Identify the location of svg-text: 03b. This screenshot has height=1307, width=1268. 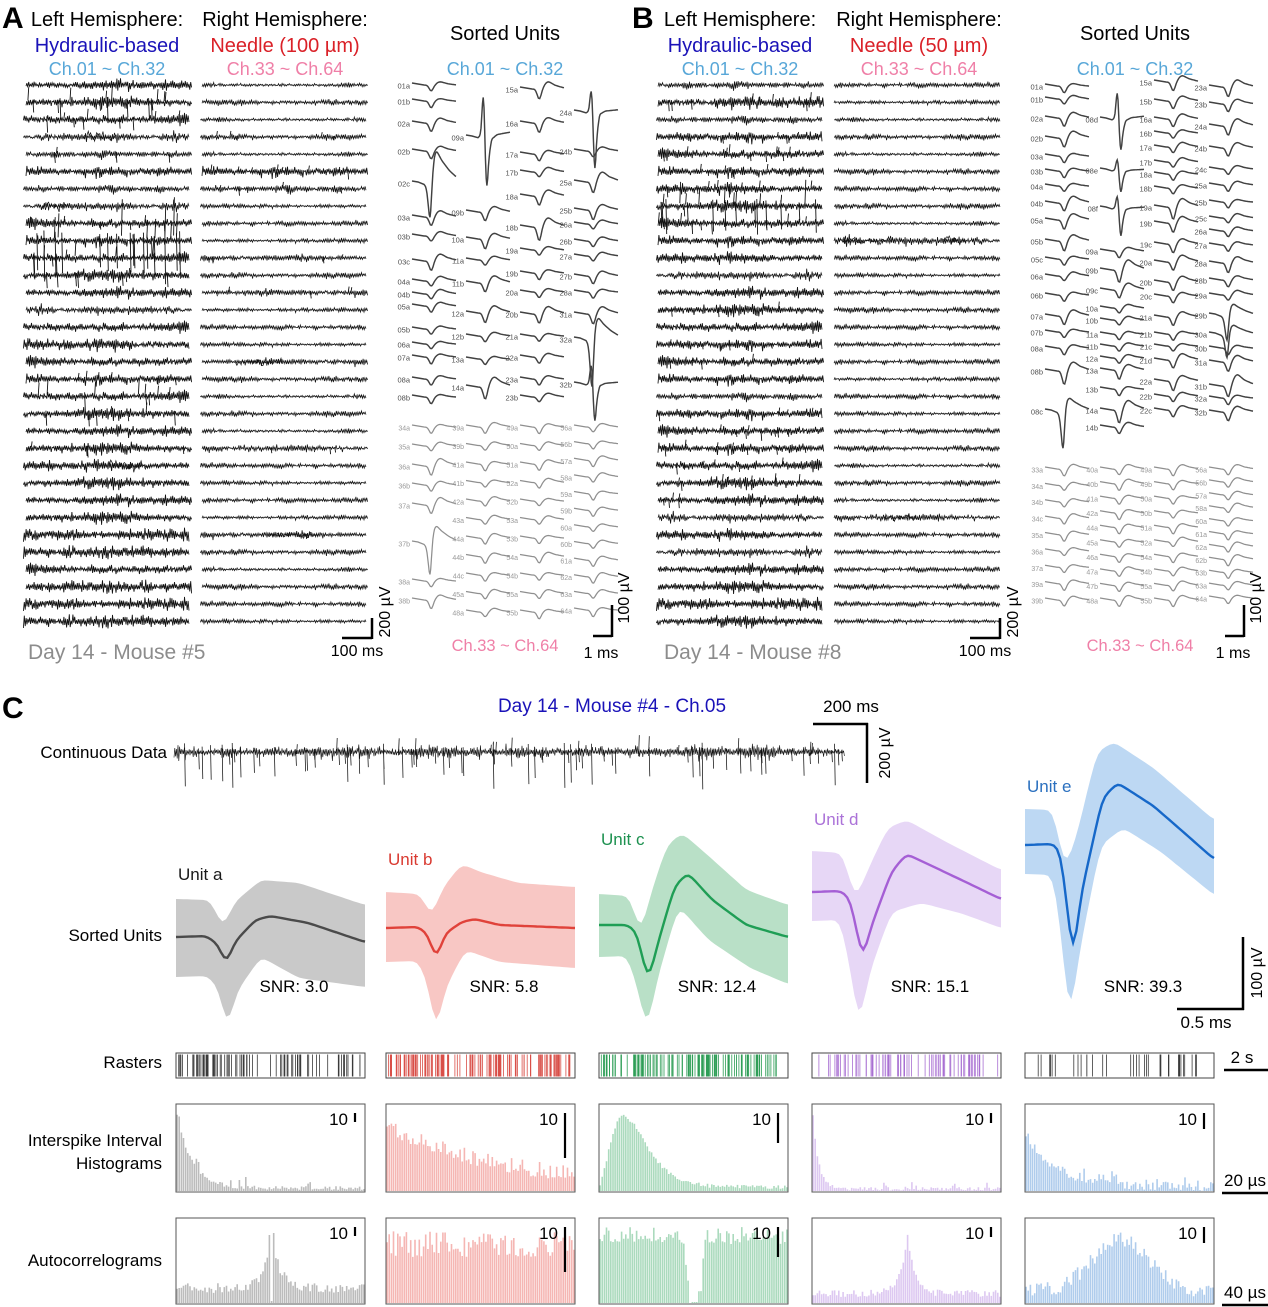
(1036, 172).